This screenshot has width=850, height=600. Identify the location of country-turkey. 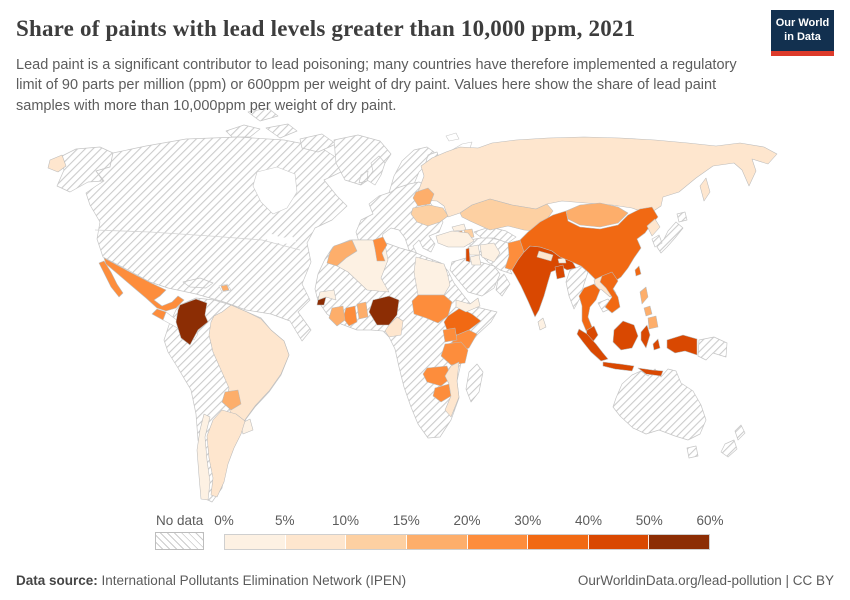
(455, 239).